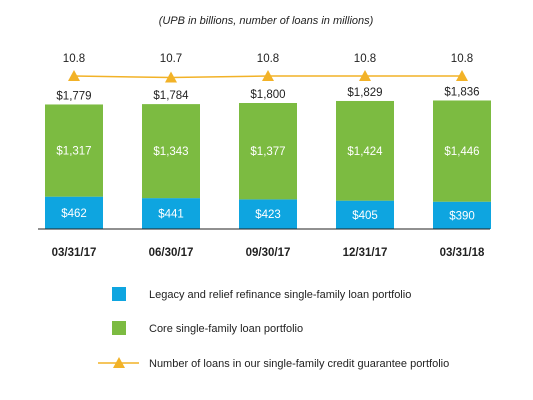 The height and width of the screenshot is (400, 533). What do you see at coordinates (74, 253) in the screenshot?
I see `x-tick-label: 03/31/17` at bounding box center [74, 253].